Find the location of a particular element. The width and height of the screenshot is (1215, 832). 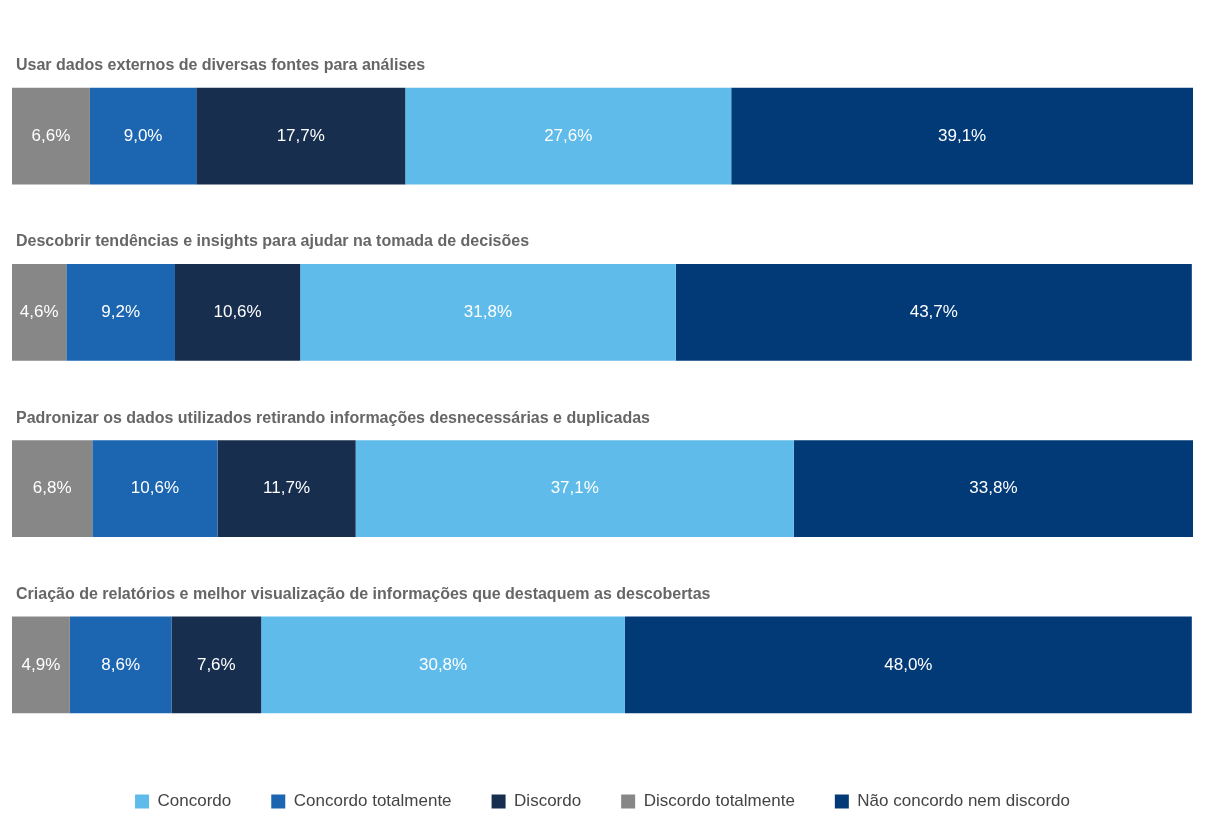

data-label: 11,7% is located at coordinates (287, 488).